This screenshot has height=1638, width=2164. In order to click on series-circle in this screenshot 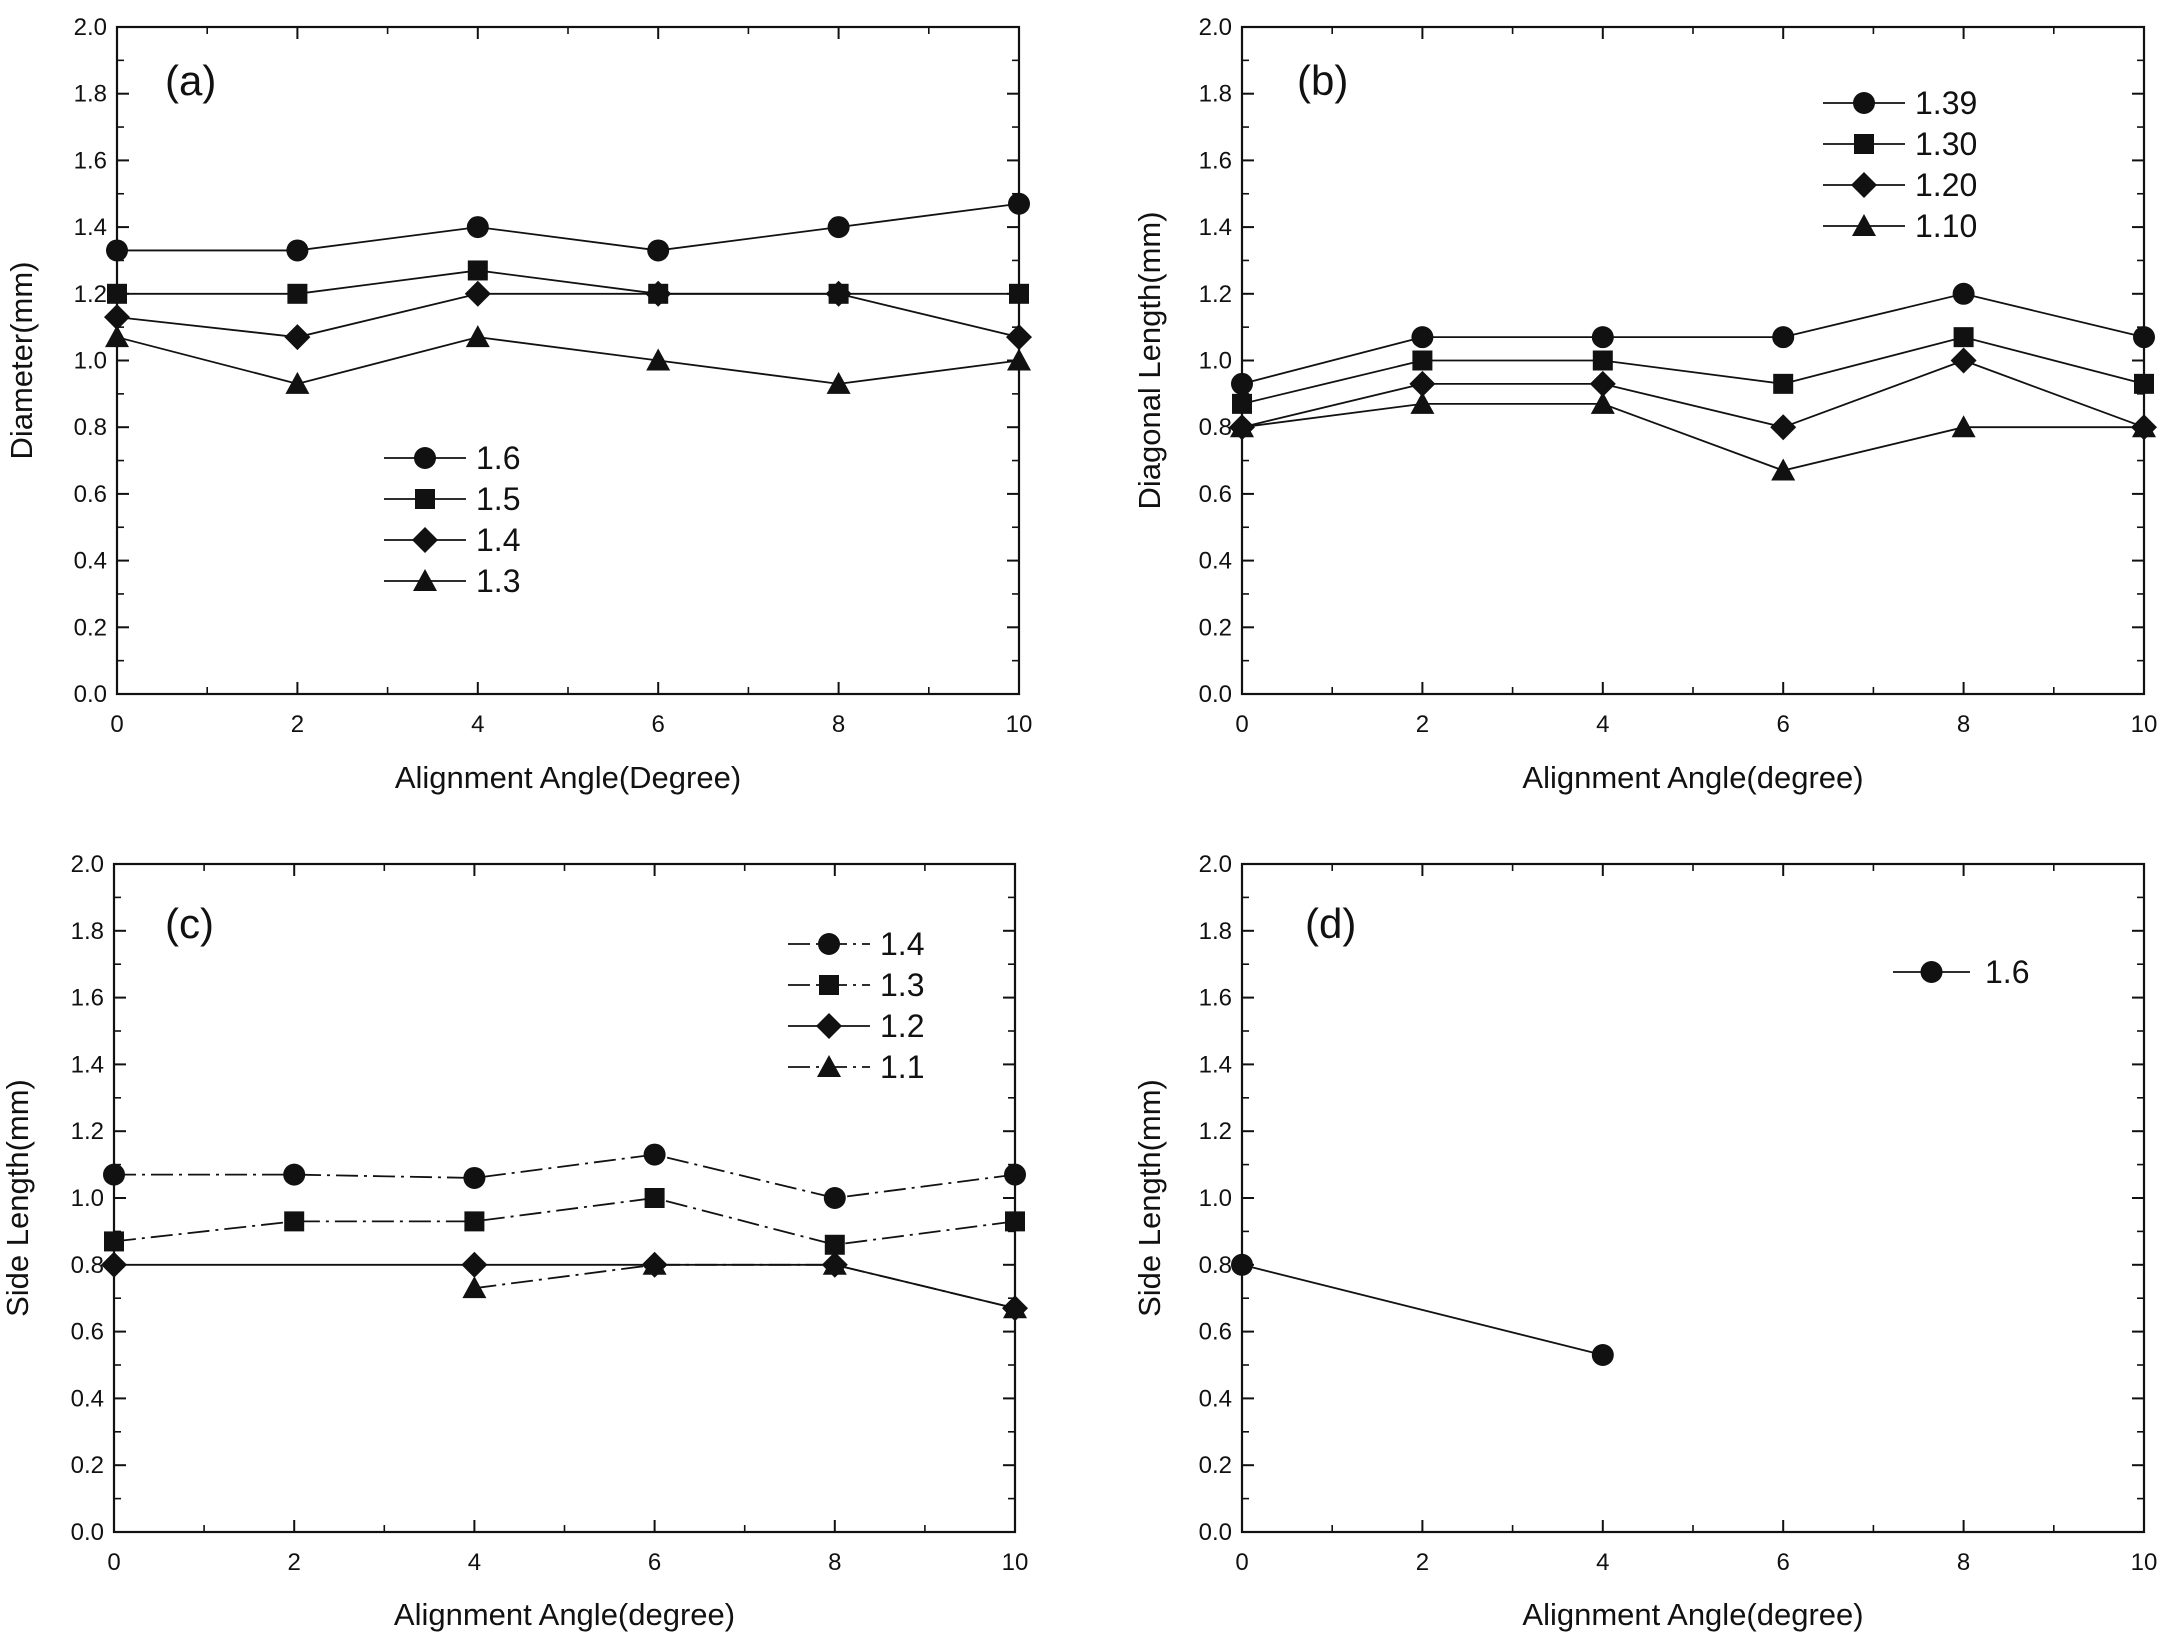, I will do `click(1693, 338)`.